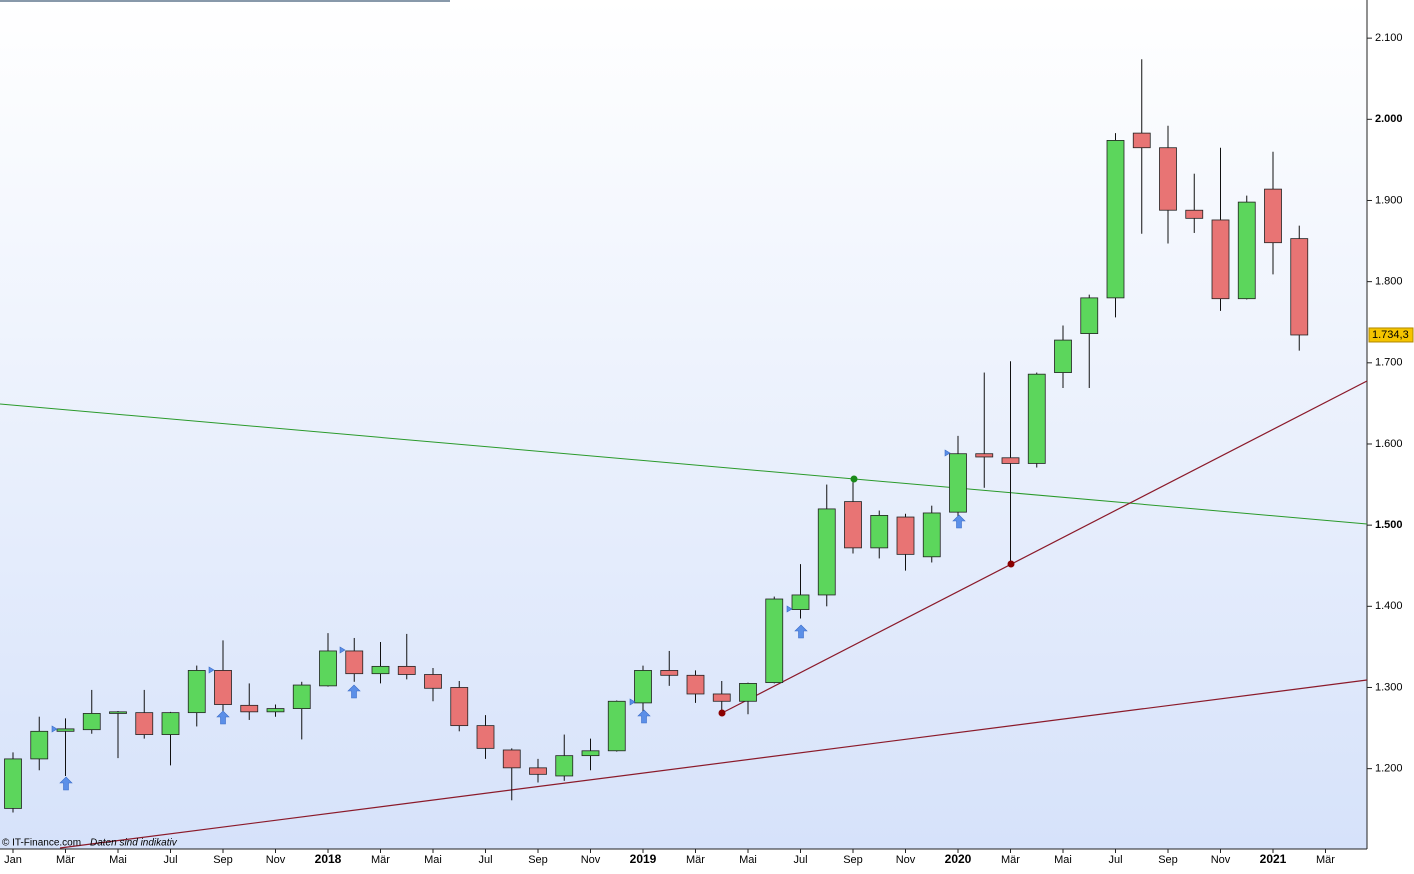 The image size is (1414, 874). Describe the element at coordinates (1389, 363) in the screenshot. I see `y-tick-label: 1.700` at that location.